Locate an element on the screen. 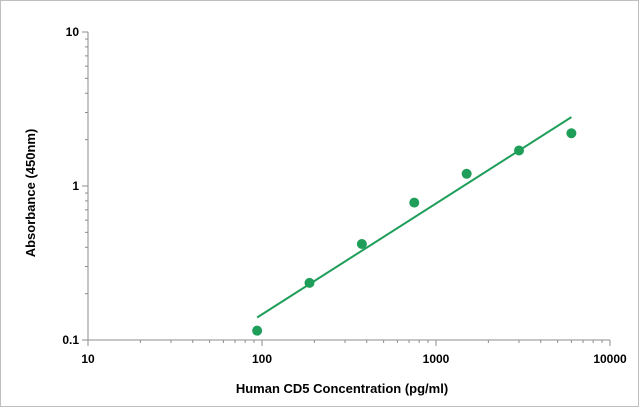 The image size is (639, 411). y-tick-label: 1 is located at coordinates (75, 186).